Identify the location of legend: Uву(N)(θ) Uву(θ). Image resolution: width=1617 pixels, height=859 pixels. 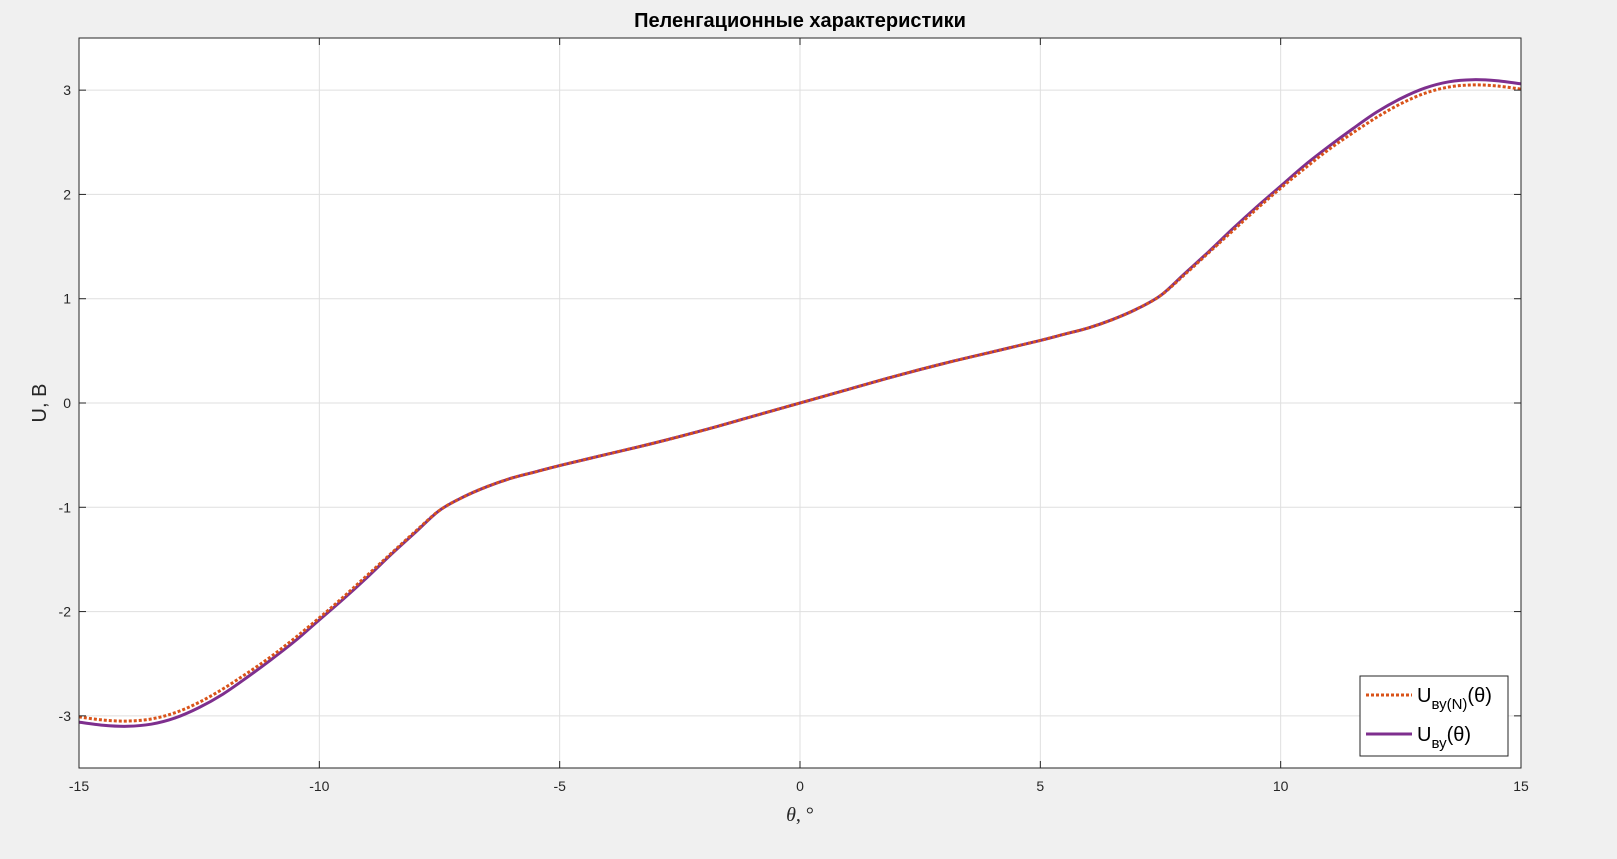
(1434, 716).